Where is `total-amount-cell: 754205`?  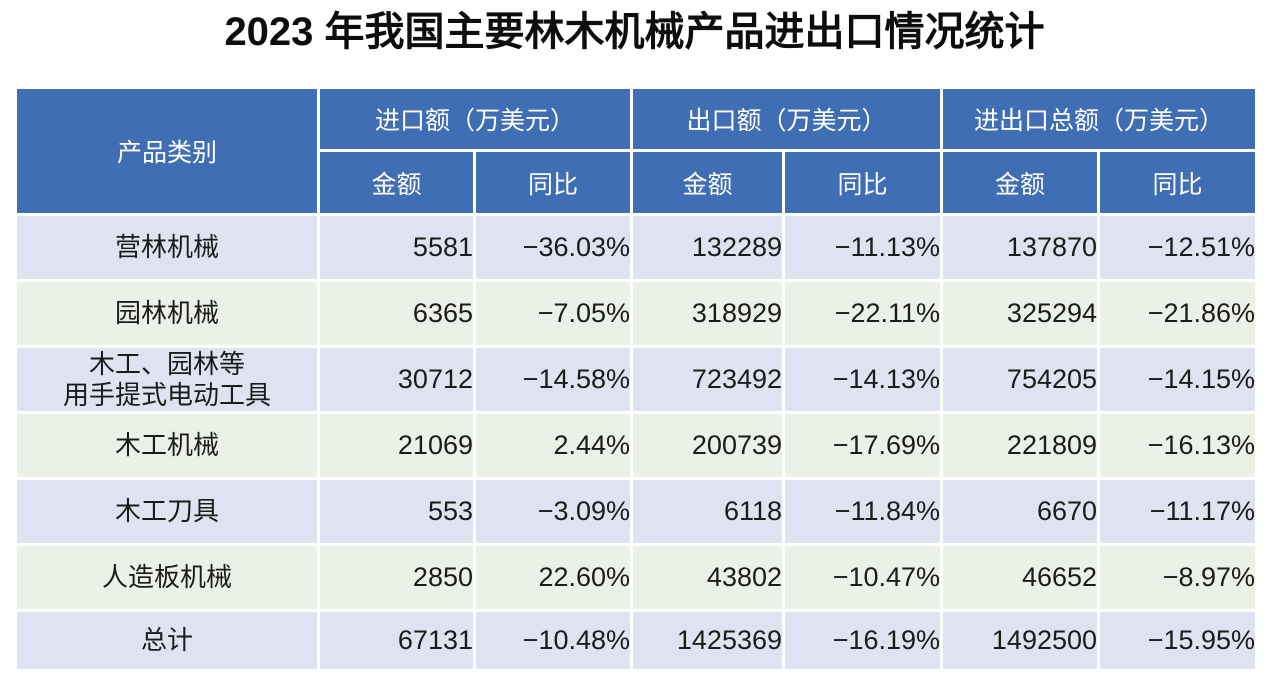 total-amount-cell: 754205 is located at coordinates (1020, 379).